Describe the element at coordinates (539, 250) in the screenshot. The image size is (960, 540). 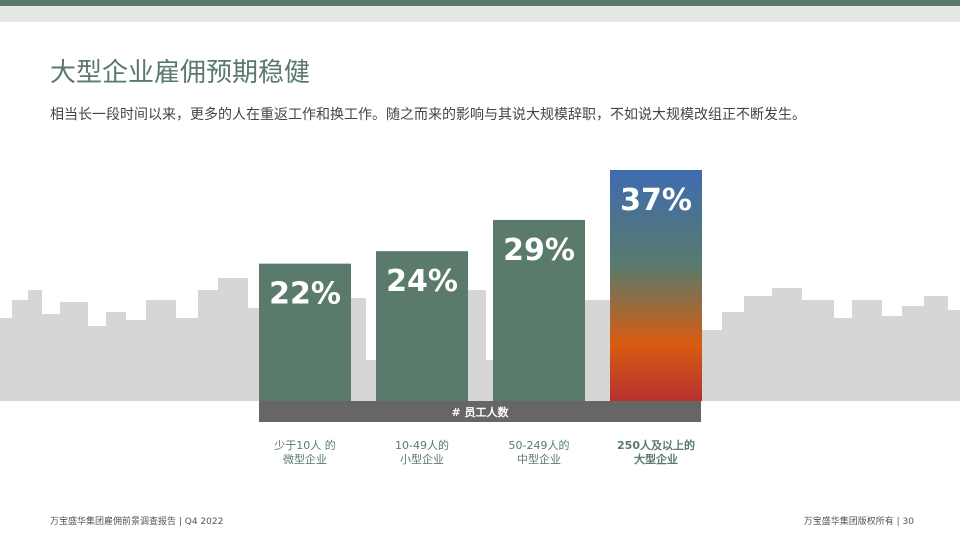
I see `bar-value-label: 29%` at that location.